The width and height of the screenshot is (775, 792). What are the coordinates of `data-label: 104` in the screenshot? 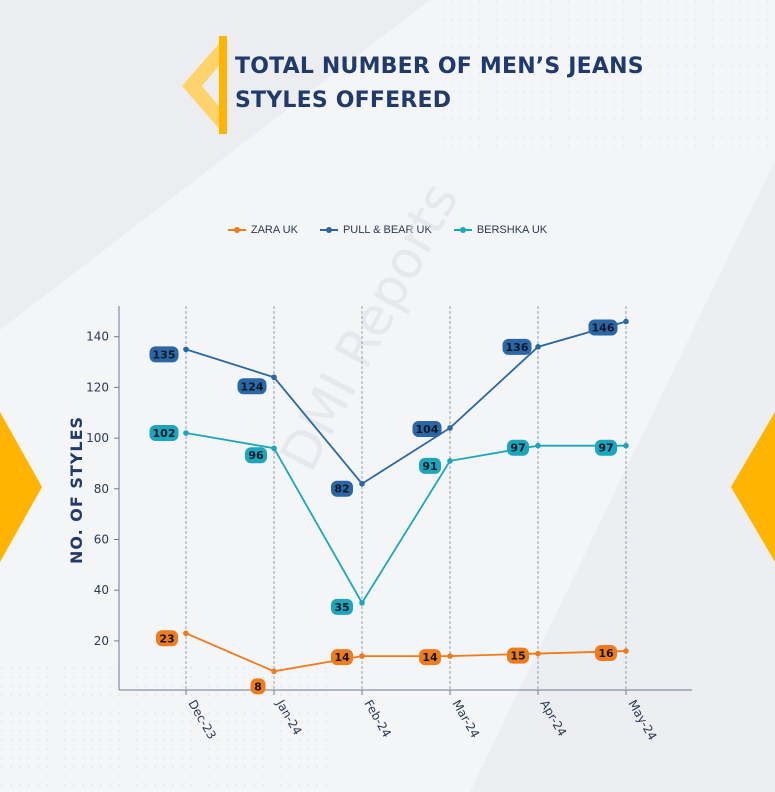 It's located at (427, 429).